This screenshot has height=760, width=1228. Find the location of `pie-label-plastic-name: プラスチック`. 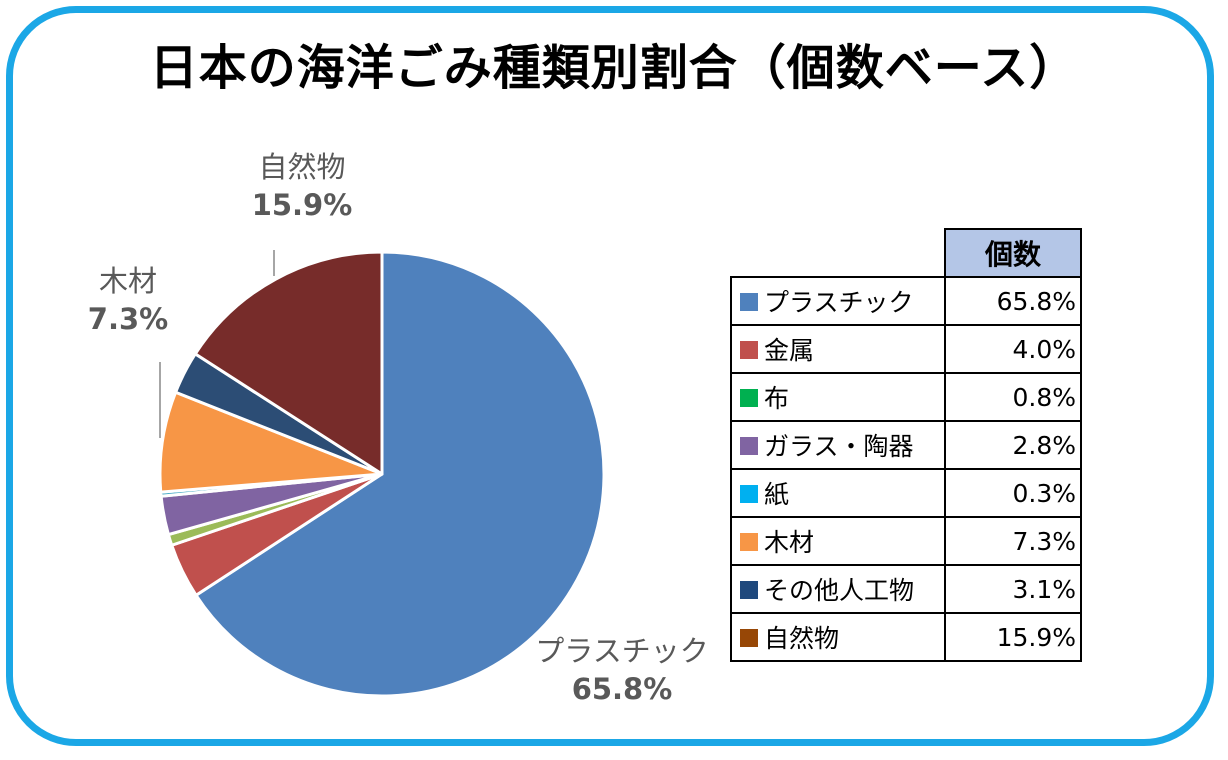

pie-label-plastic-name: プラスチック is located at coordinates (622, 651).